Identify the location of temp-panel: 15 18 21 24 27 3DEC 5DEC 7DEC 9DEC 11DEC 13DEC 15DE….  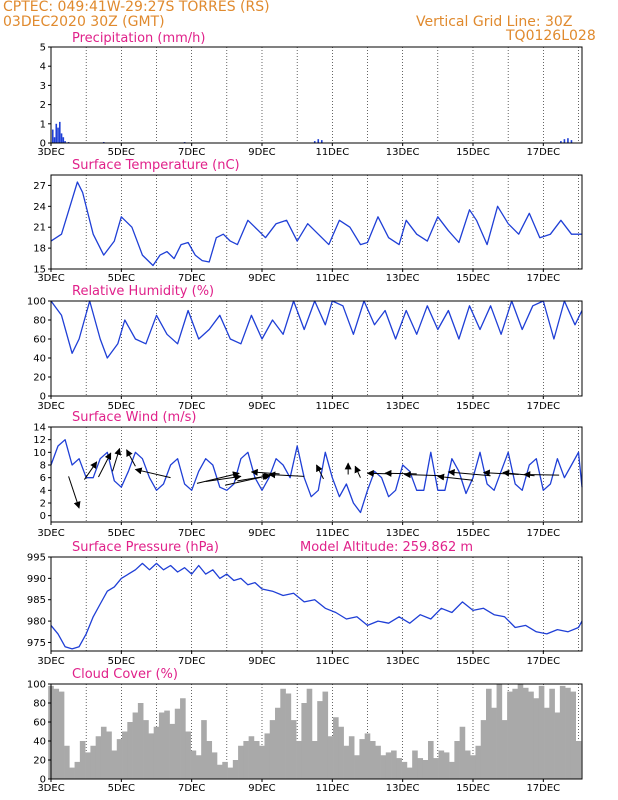
(308, 221).